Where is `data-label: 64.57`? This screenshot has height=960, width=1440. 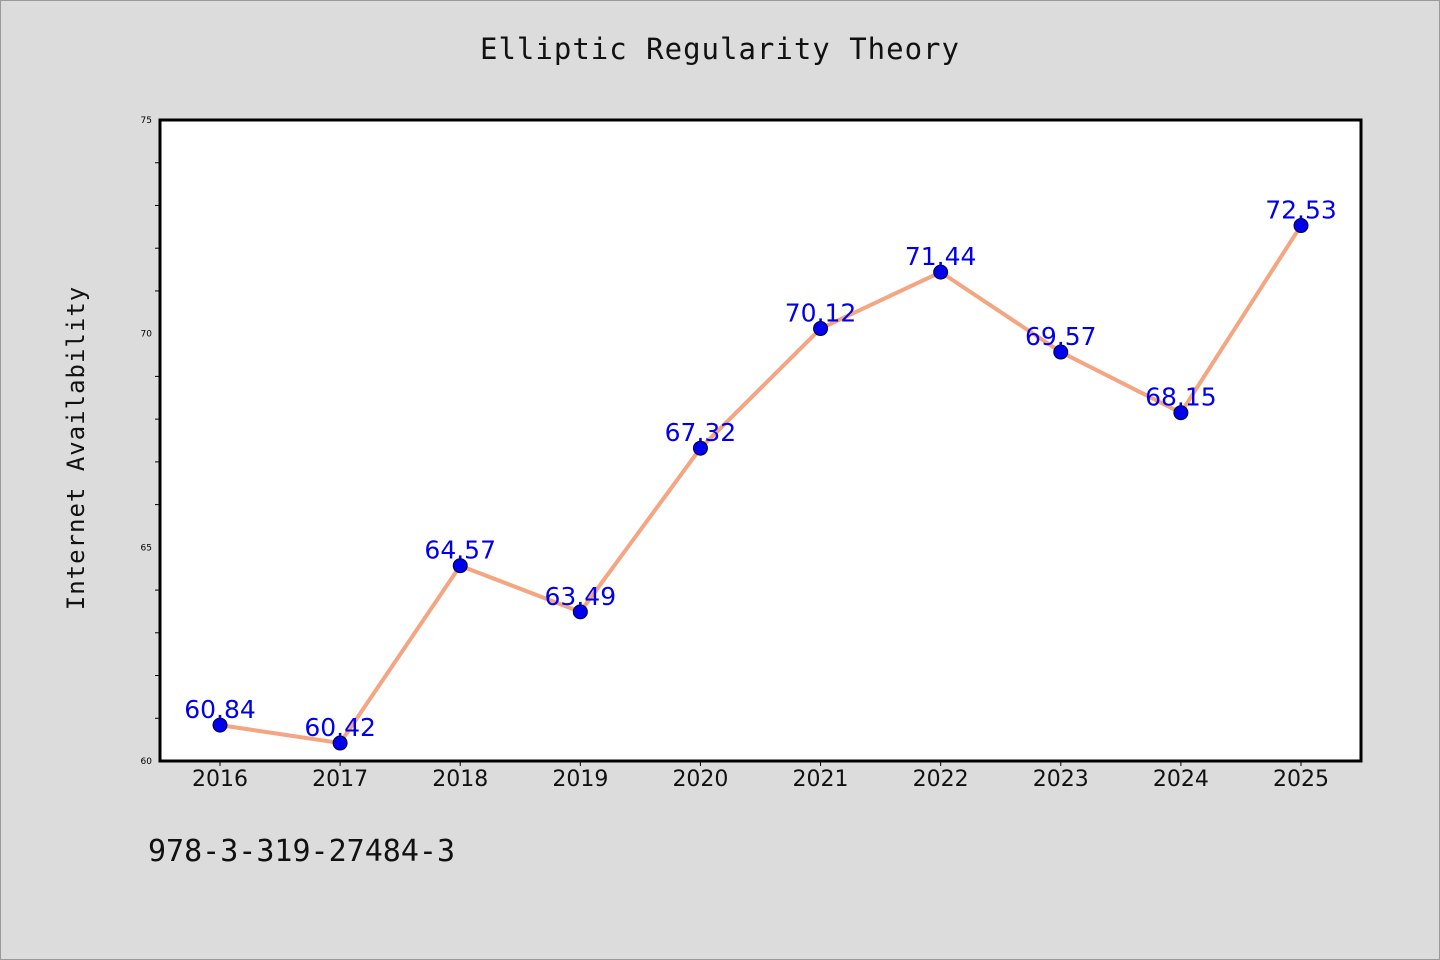 data-label: 64.57 is located at coordinates (460, 550).